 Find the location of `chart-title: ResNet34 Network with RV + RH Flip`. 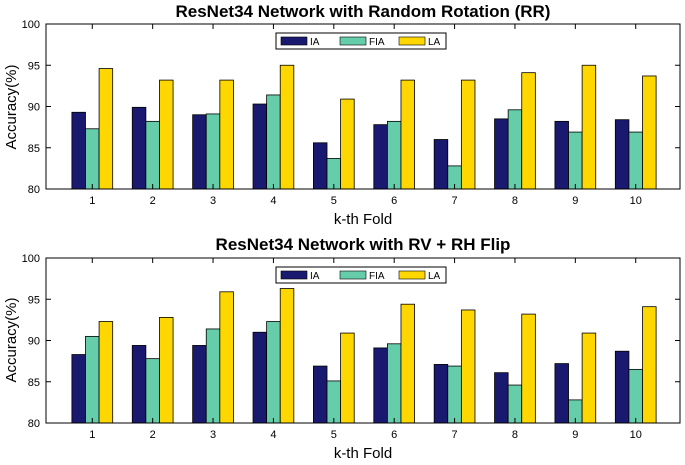

chart-title: ResNet34 Network with RV + RH Flip is located at coordinates (363, 244).